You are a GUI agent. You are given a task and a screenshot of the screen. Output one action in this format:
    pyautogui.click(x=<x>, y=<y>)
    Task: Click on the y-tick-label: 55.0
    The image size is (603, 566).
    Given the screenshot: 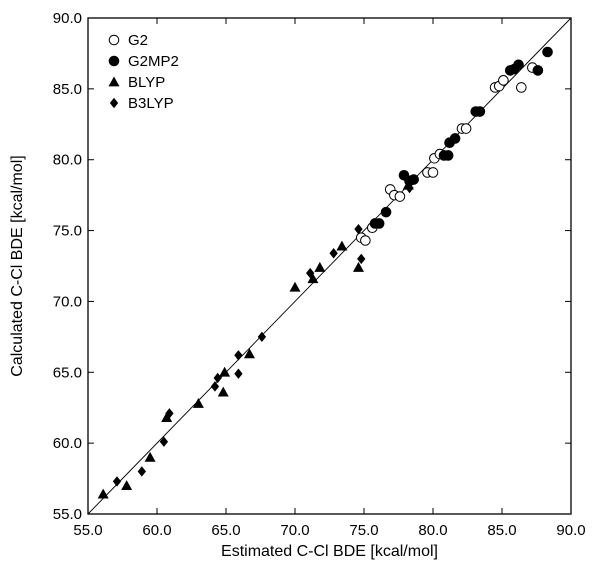 What is the action you would take?
    pyautogui.click(x=67, y=514)
    